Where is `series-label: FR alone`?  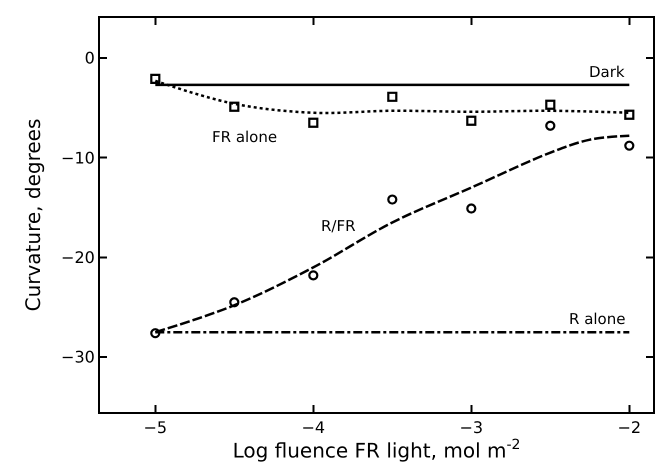 series-label: FR alone is located at coordinates (245, 137).